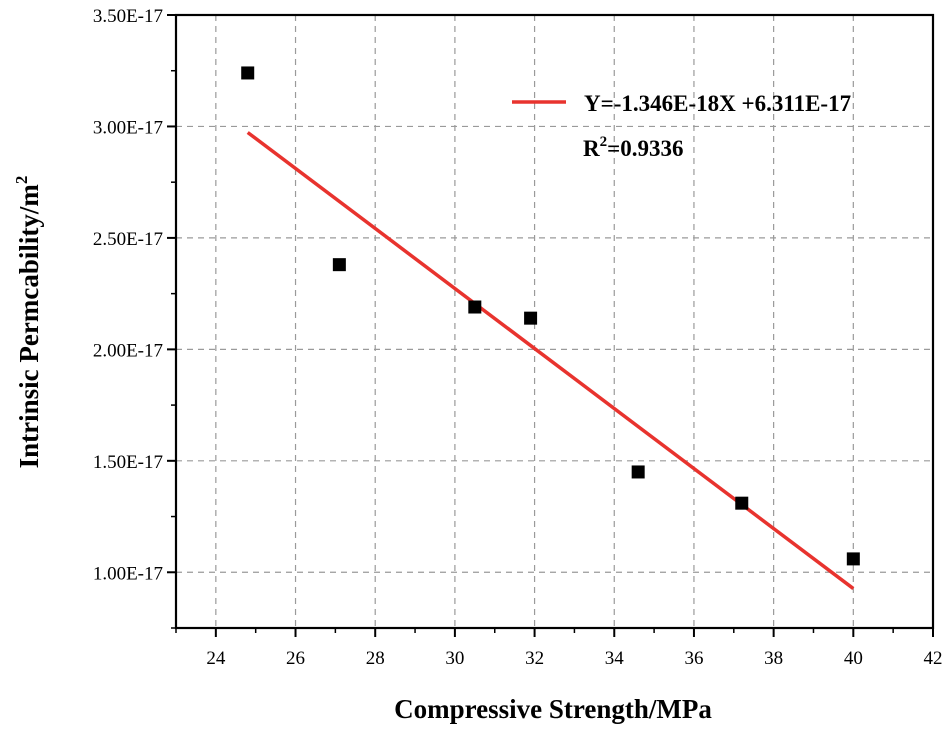  What do you see at coordinates (681, 126) in the screenshot?
I see `legend: Y=-1.346E-18X +6.311E-17 R2=0.9336` at bounding box center [681, 126].